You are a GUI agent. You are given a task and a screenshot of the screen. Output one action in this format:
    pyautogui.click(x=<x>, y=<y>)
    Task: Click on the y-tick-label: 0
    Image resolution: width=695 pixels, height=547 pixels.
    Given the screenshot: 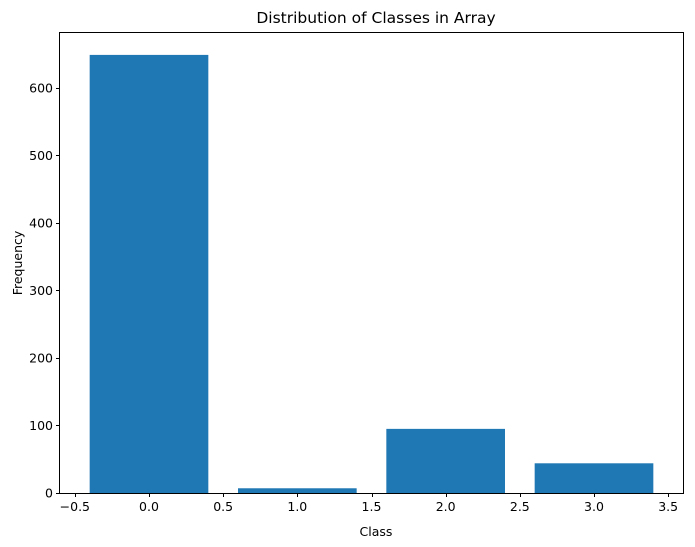 What is the action you would take?
    pyautogui.click(x=49, y=493)
    